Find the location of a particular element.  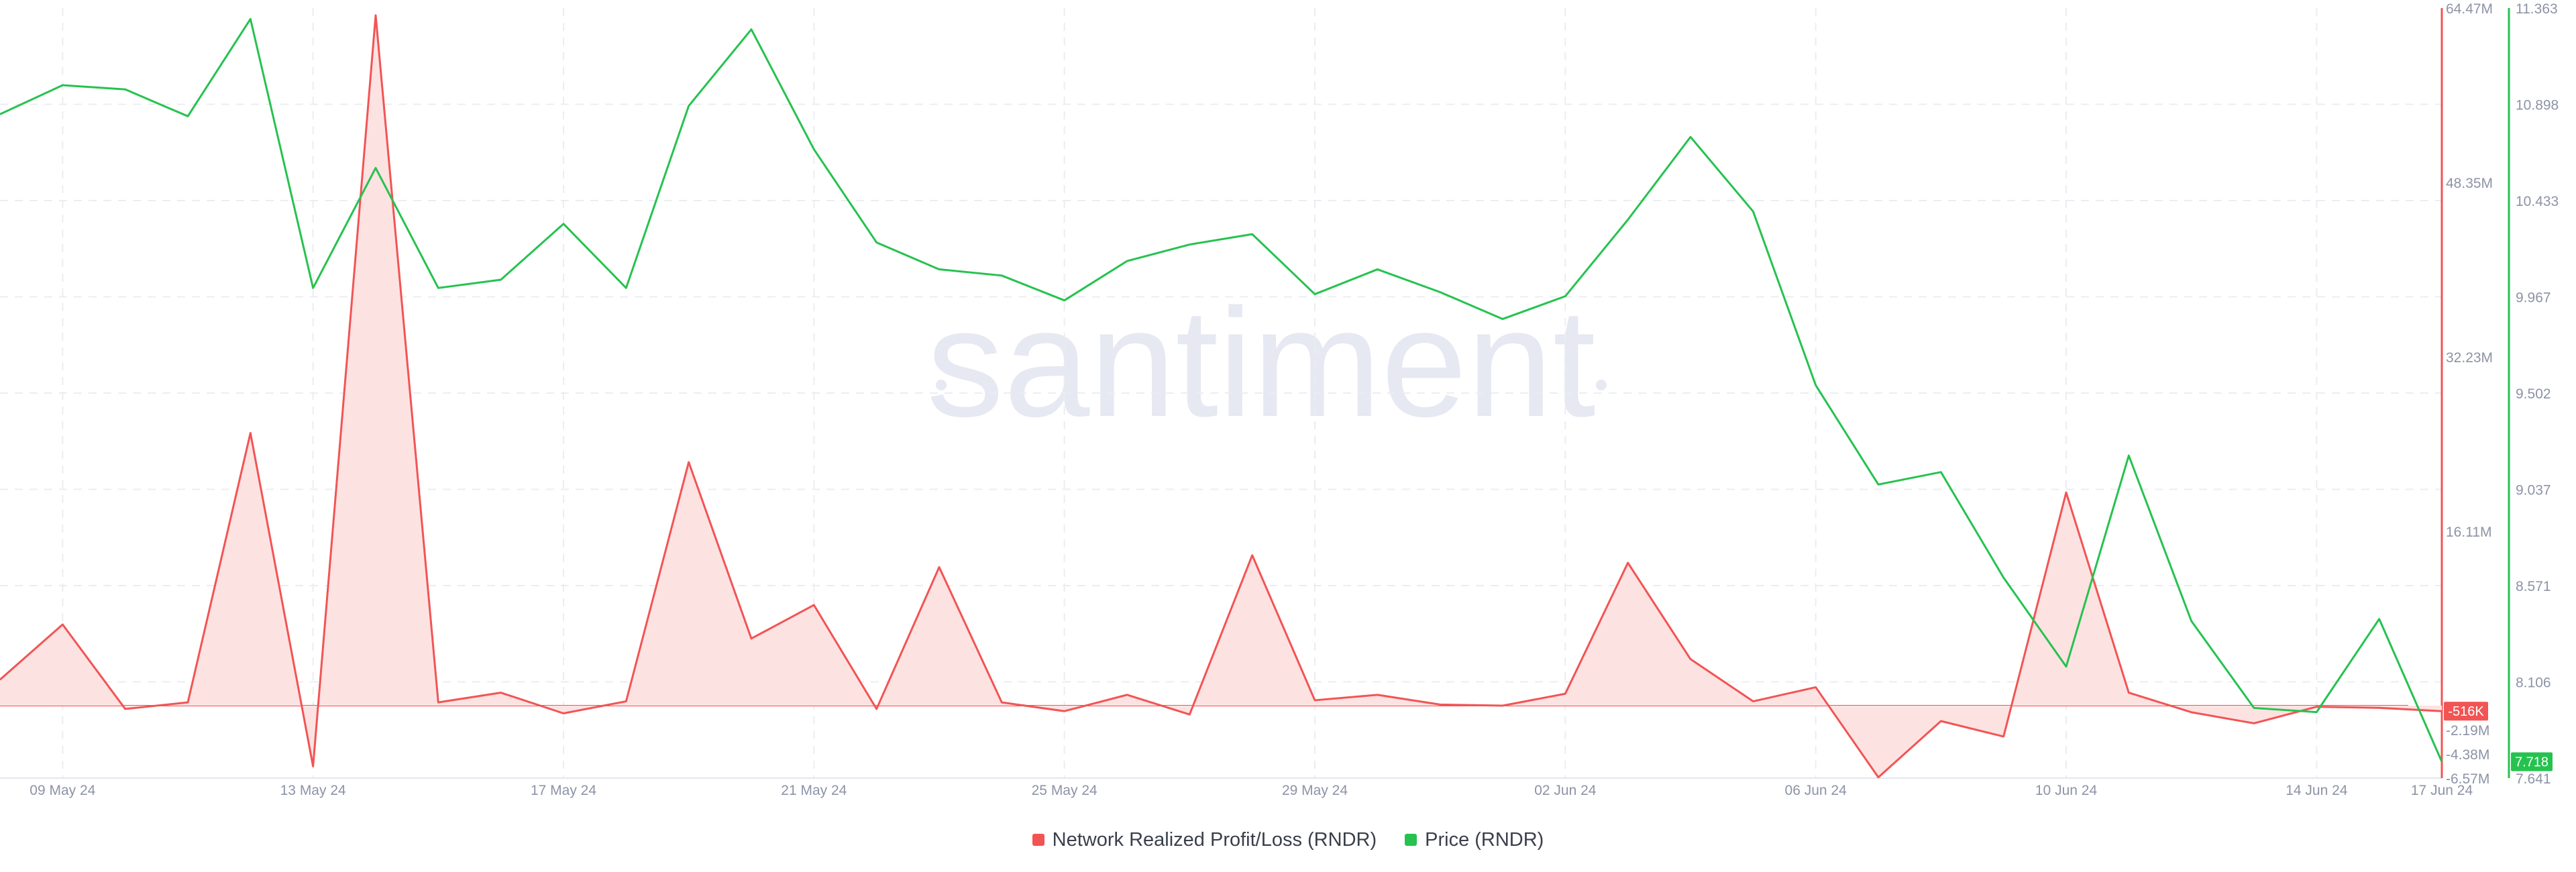

right-axis-tick-label: 9.967 is located at coordinates (2533, 298).